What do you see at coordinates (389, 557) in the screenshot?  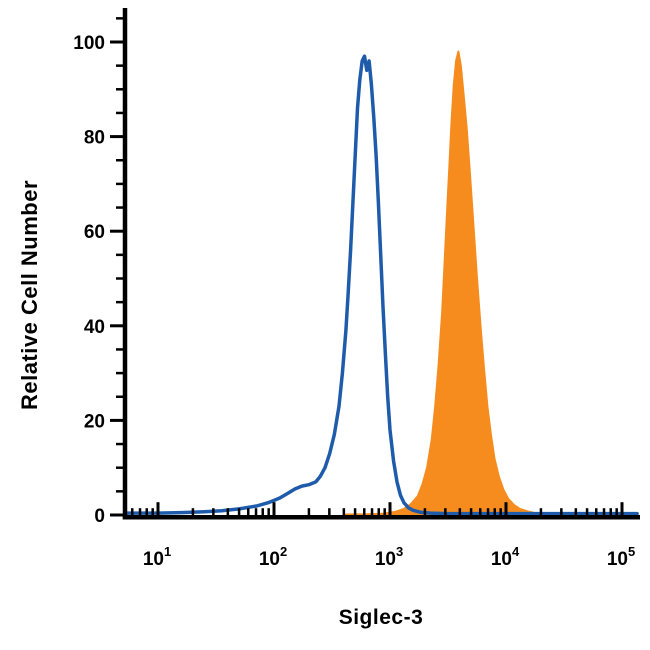 I see `x-tick-label: 10³` at bounding box center [389, 557].